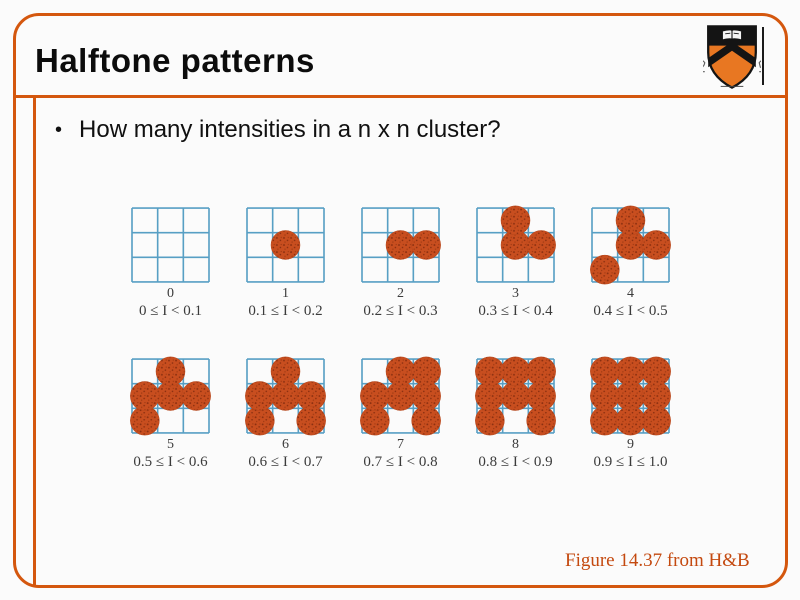 The width and height of the screenshot is (800, 600). I want to click on page-title: Halftone patterns, so click(175, 60).